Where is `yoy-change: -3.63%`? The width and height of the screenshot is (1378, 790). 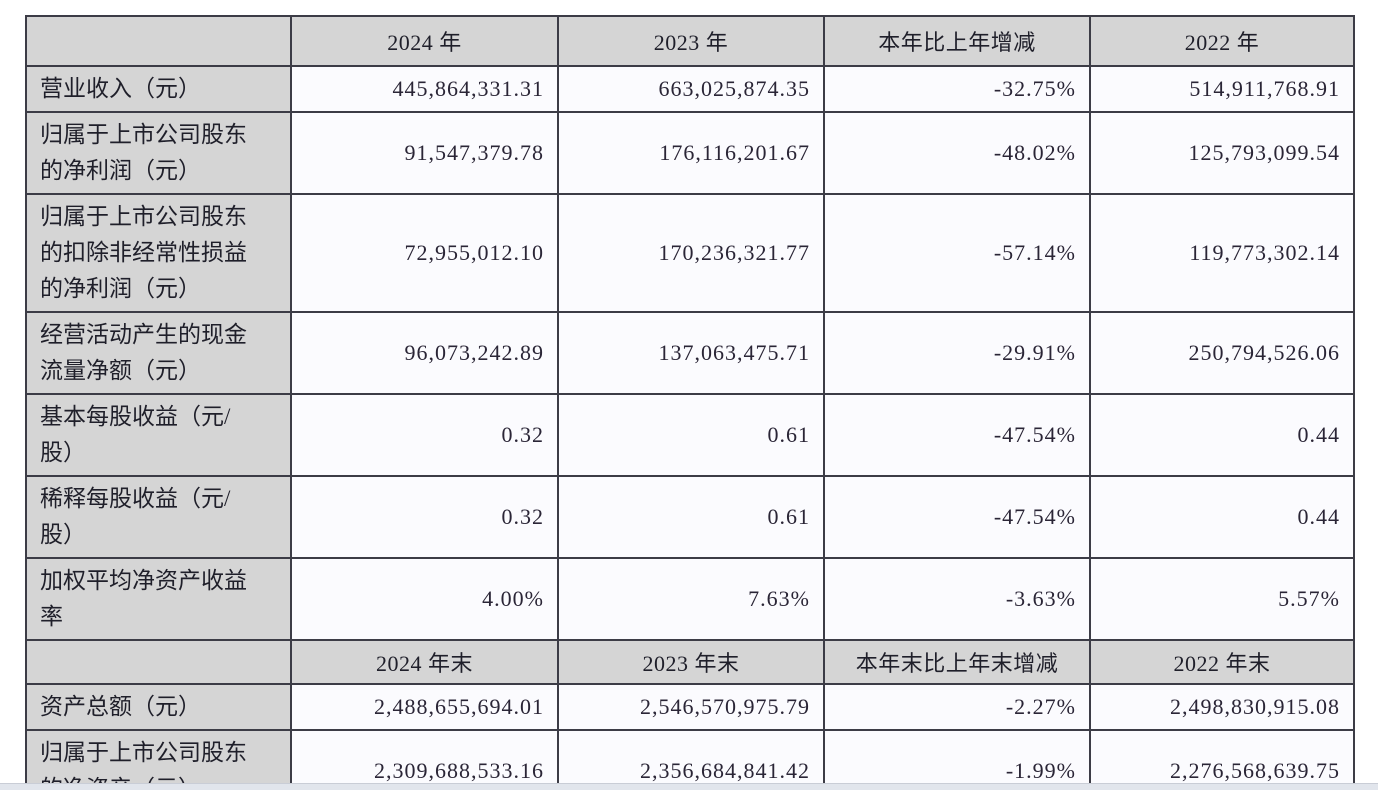 yoy-change: -3.63% is located at coordinates (957, 599).